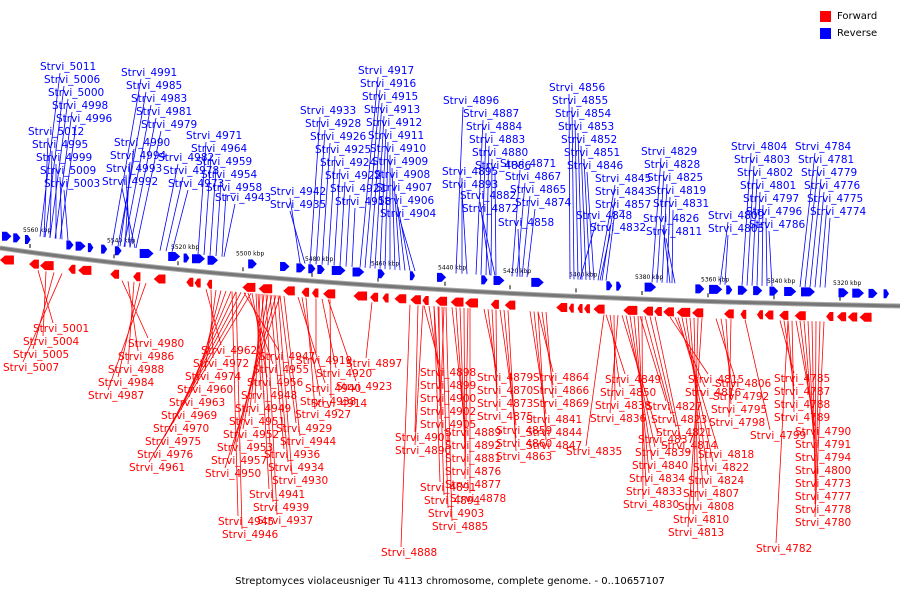 The image size is (900, 600). I want to click on forward-gene-label: Strvi_4821, so click(684, 433).